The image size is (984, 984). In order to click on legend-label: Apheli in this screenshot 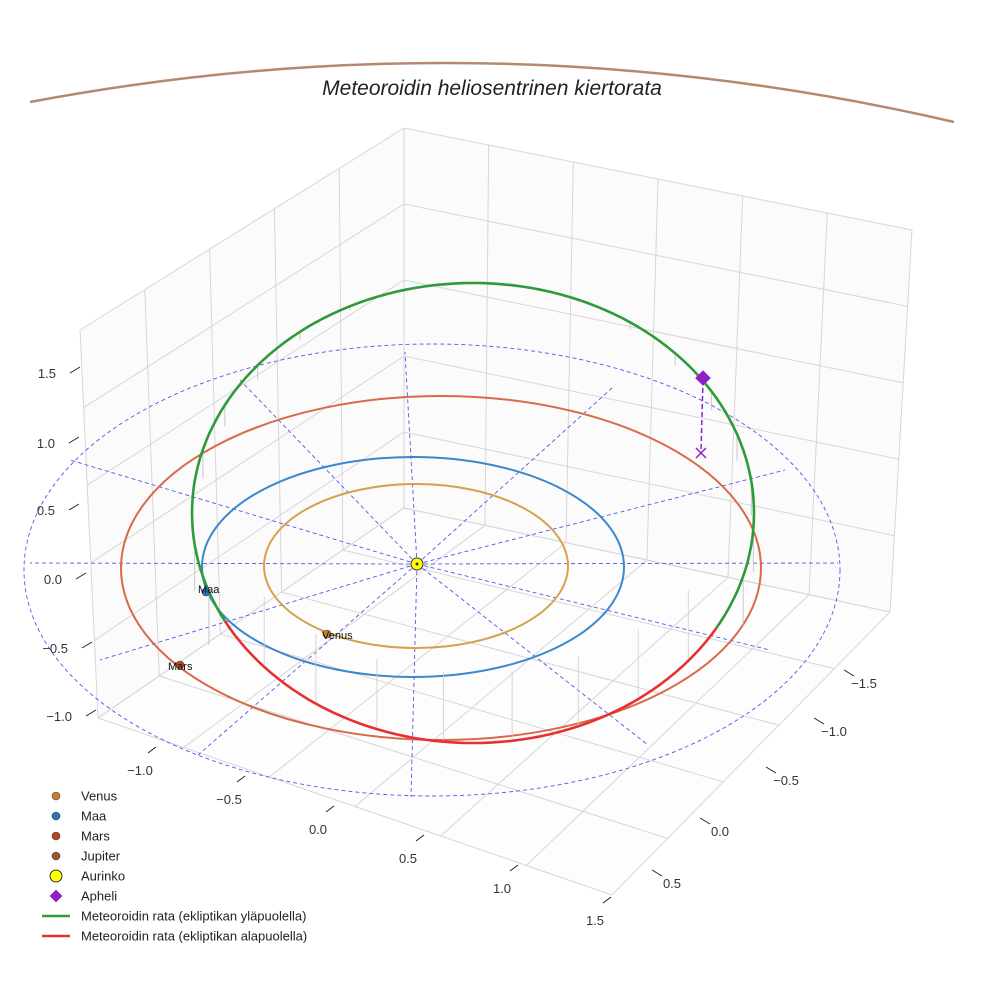, I will do `click(99, 896)`.